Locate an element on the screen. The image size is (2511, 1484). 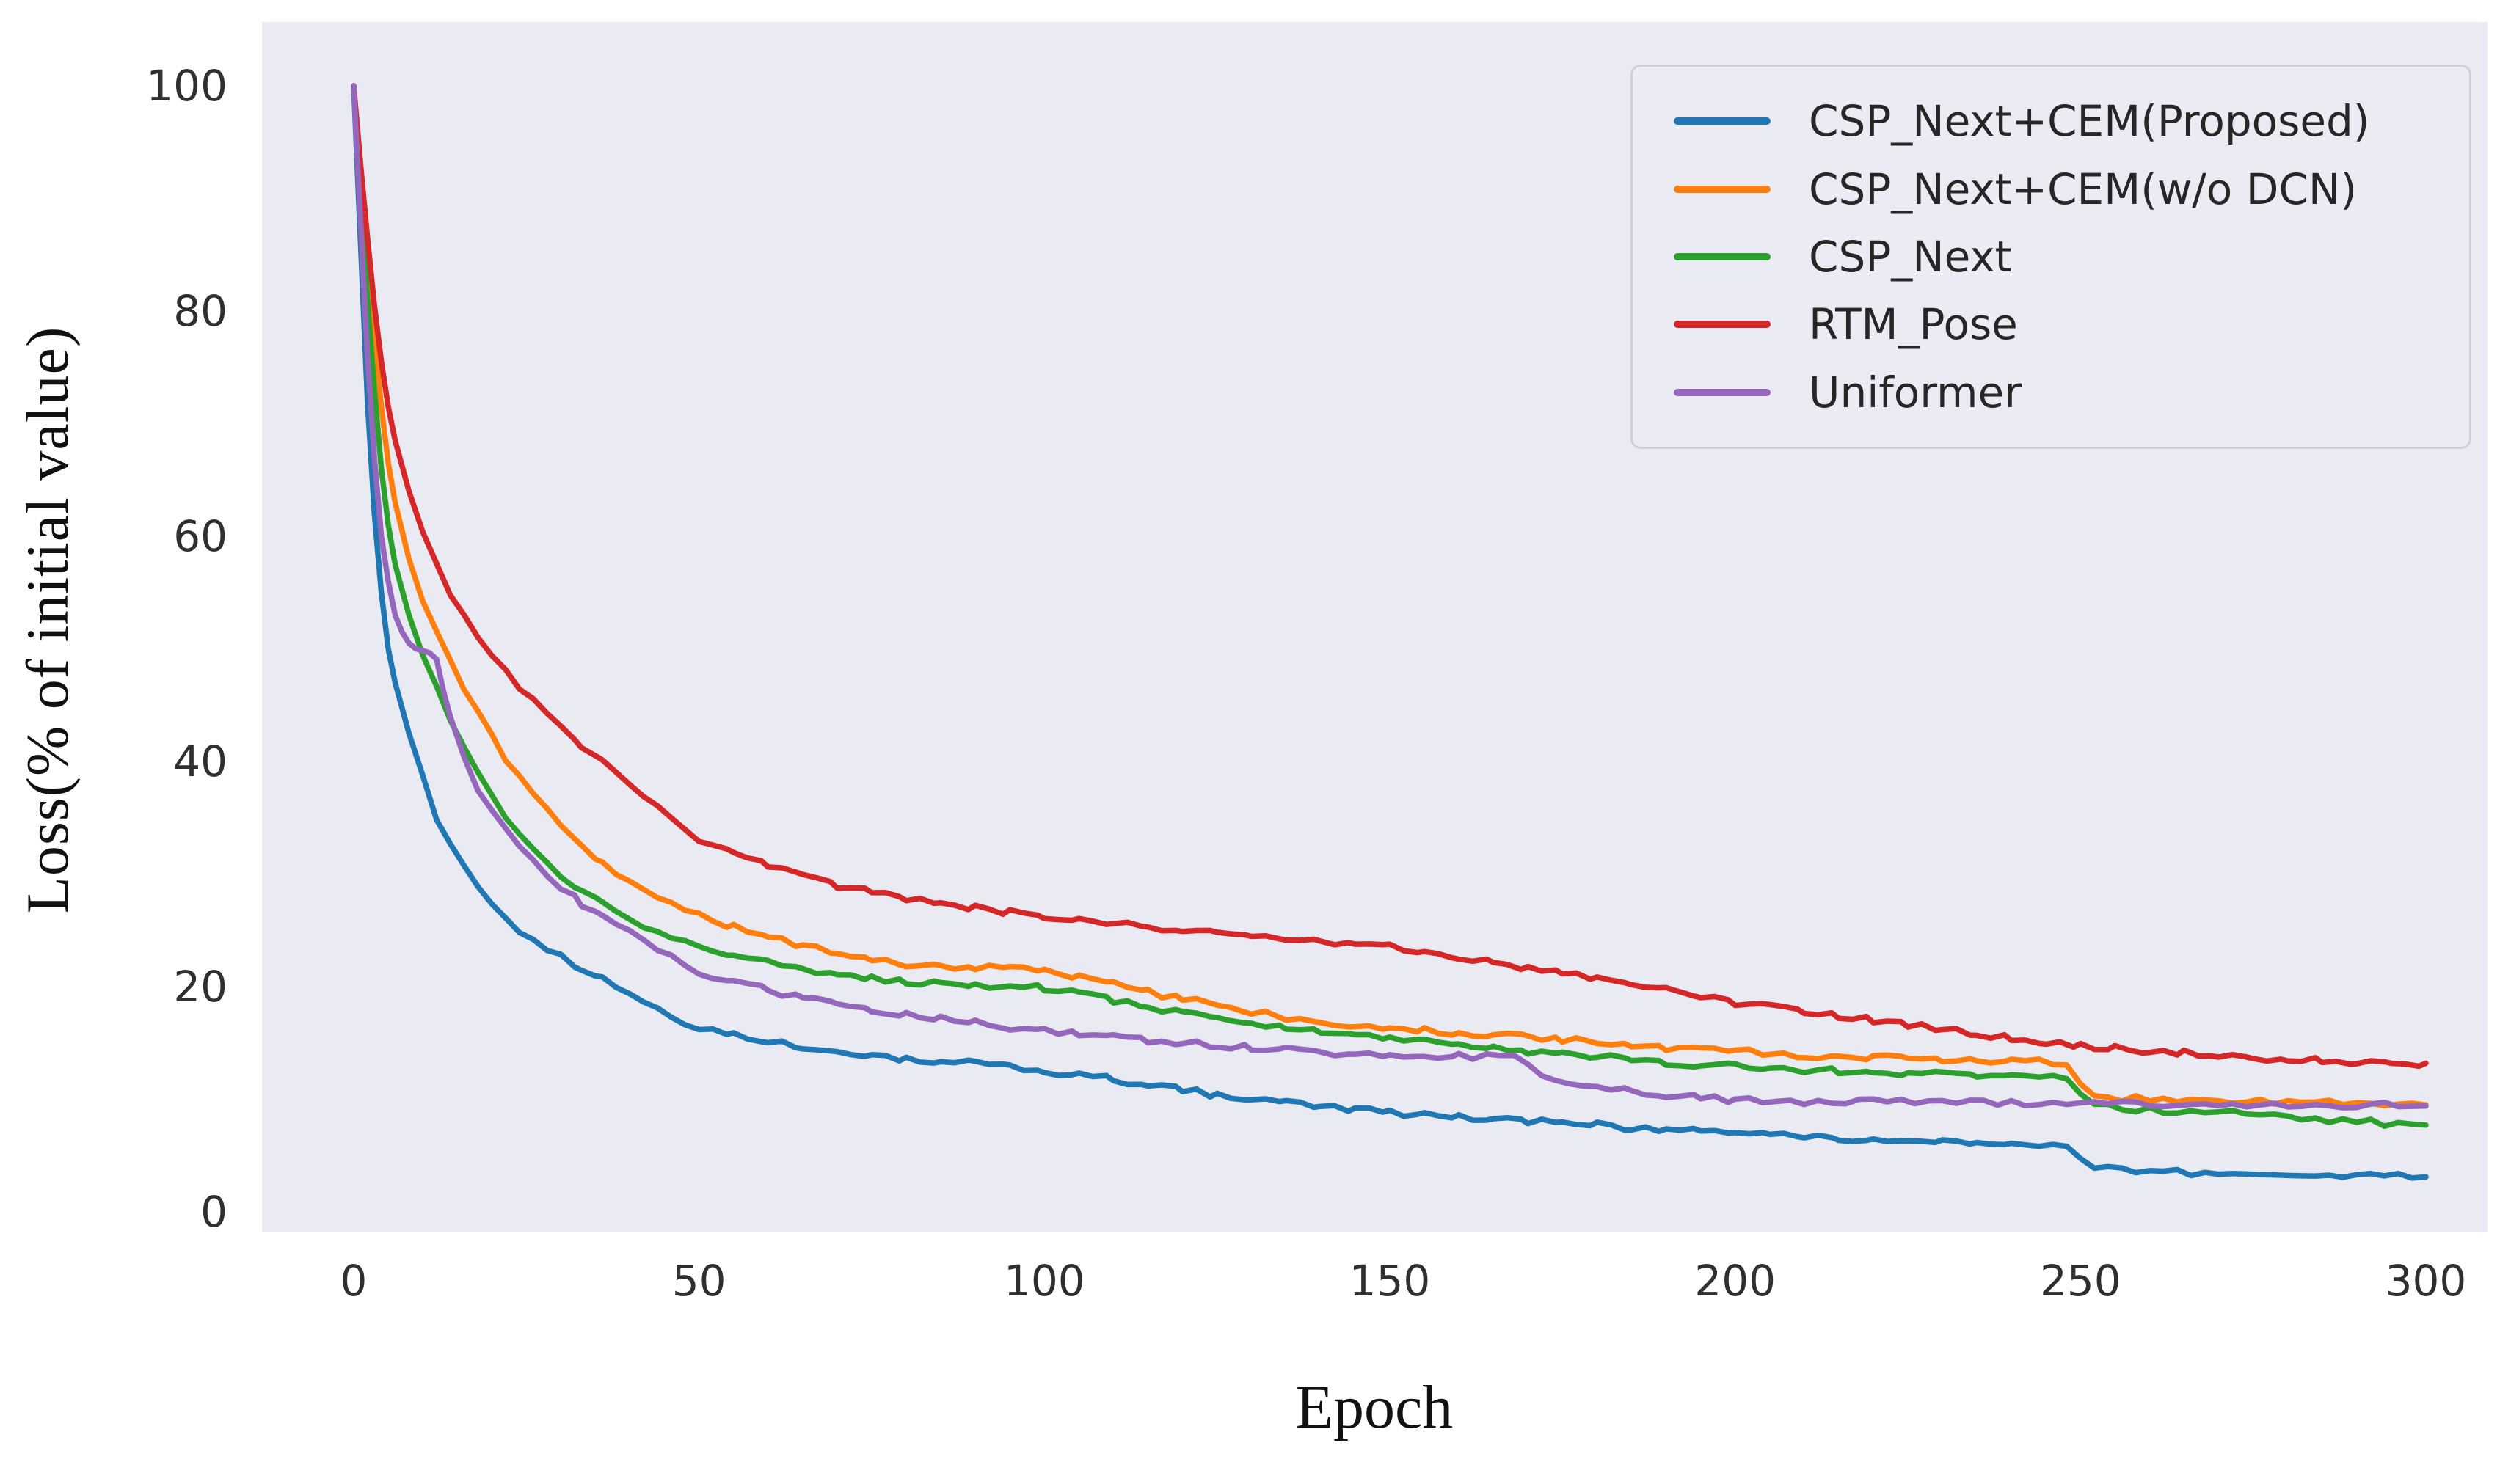
legend-item: CSP_Next+CEM(Proposed) is located at coordinates (2060, 121).